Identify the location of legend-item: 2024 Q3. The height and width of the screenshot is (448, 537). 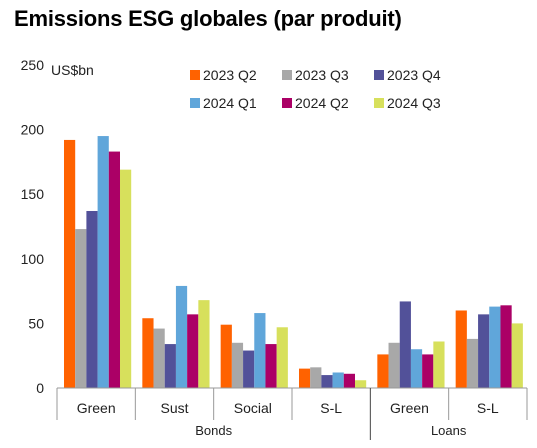
(407, 103).